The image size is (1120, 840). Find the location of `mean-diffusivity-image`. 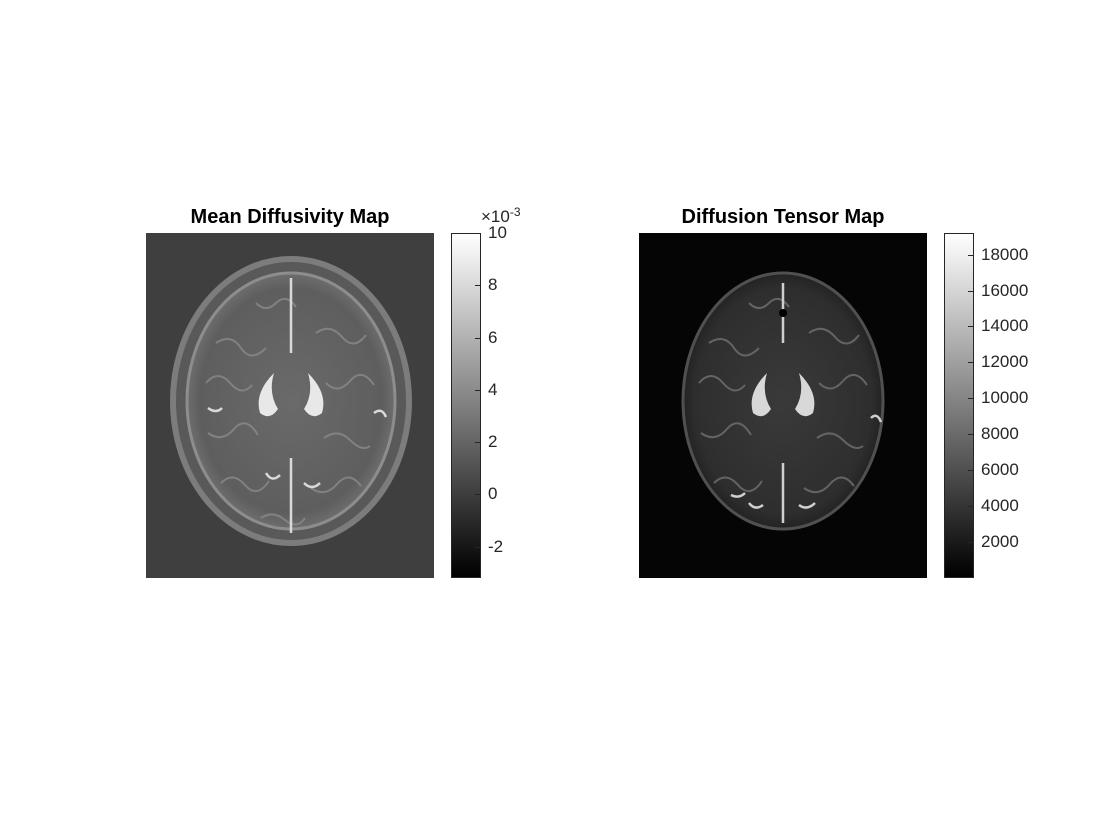

mean-diffusivity-image is located at coordinates (290, 405).